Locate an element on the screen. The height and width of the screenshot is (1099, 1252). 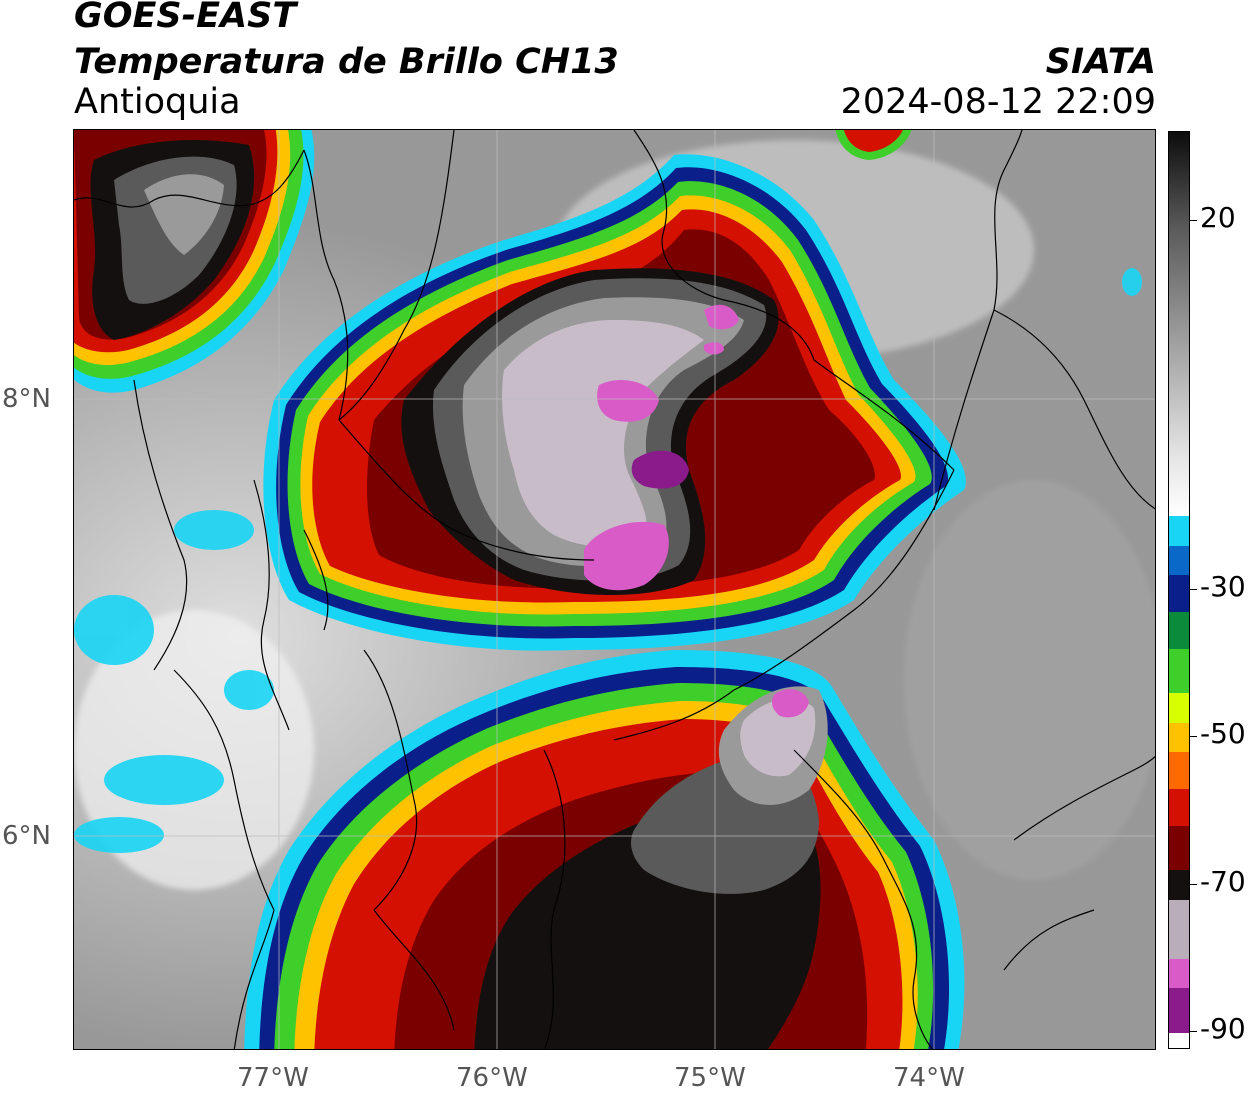
colorbar-tick-label: -90 is located at coordinates (1223, 1029).